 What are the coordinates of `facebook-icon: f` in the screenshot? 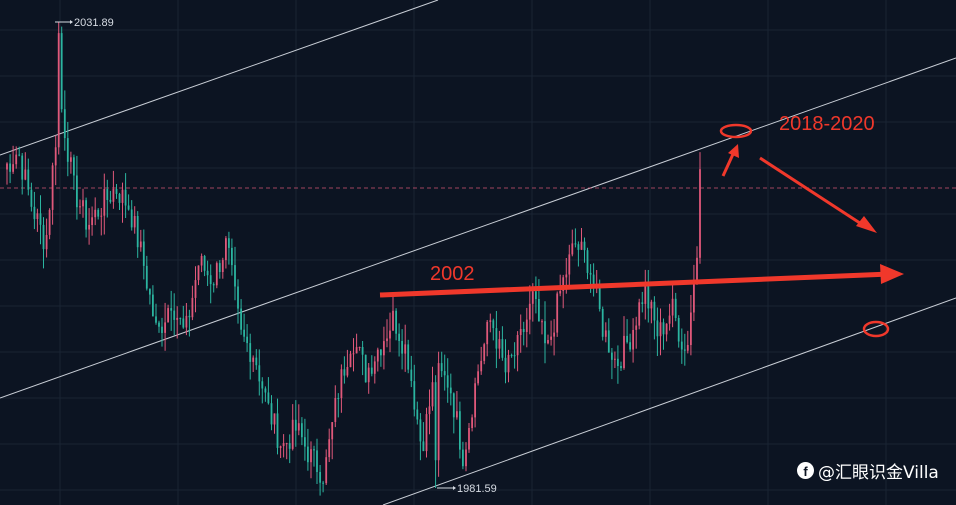 It's located at (805, 470).